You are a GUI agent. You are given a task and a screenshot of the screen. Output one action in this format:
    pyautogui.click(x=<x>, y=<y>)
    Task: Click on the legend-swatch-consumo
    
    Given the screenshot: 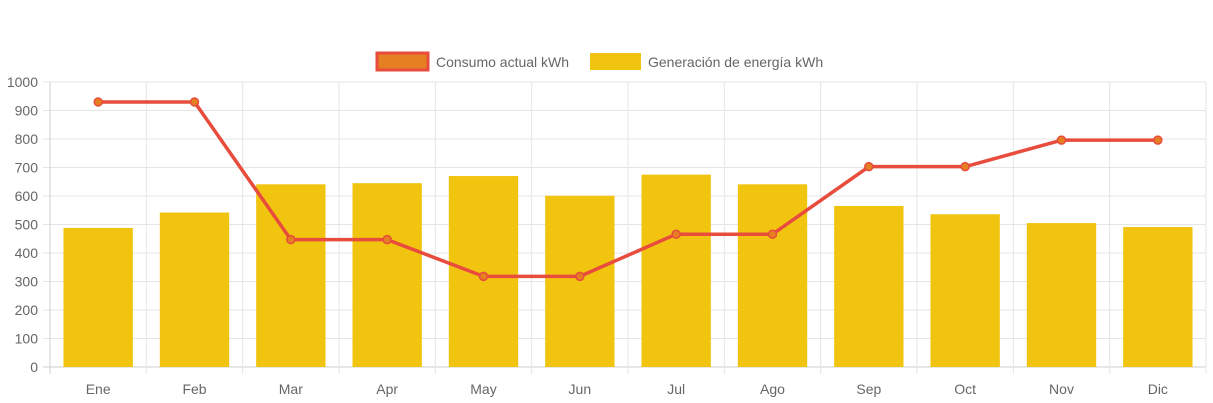 What is the action you would take?
    pyautogui.click(x=402, y=61)
    